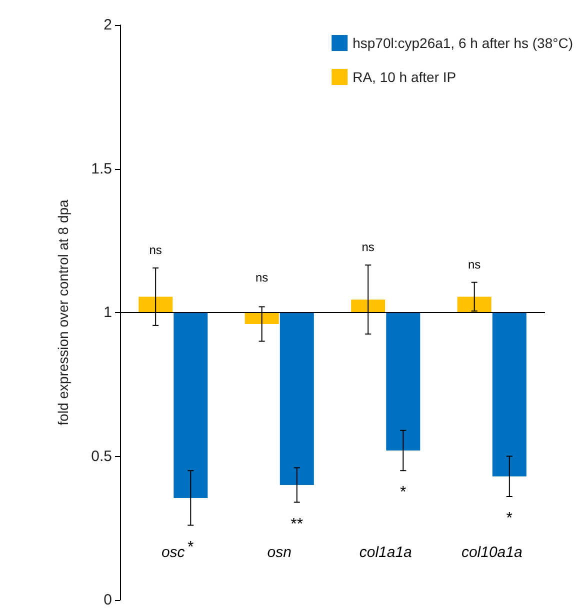 This screenshot has width=583, height=608. What do you see at coordinates (108, 312) in the screenshot?
I see `y-tick-label: 1` at bounding box center [108, 312].